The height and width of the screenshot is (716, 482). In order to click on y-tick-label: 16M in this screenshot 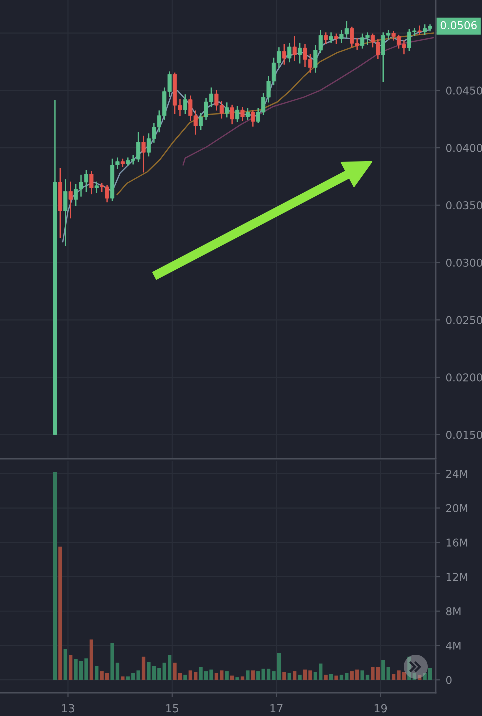, I will do `click(457, 542)`.